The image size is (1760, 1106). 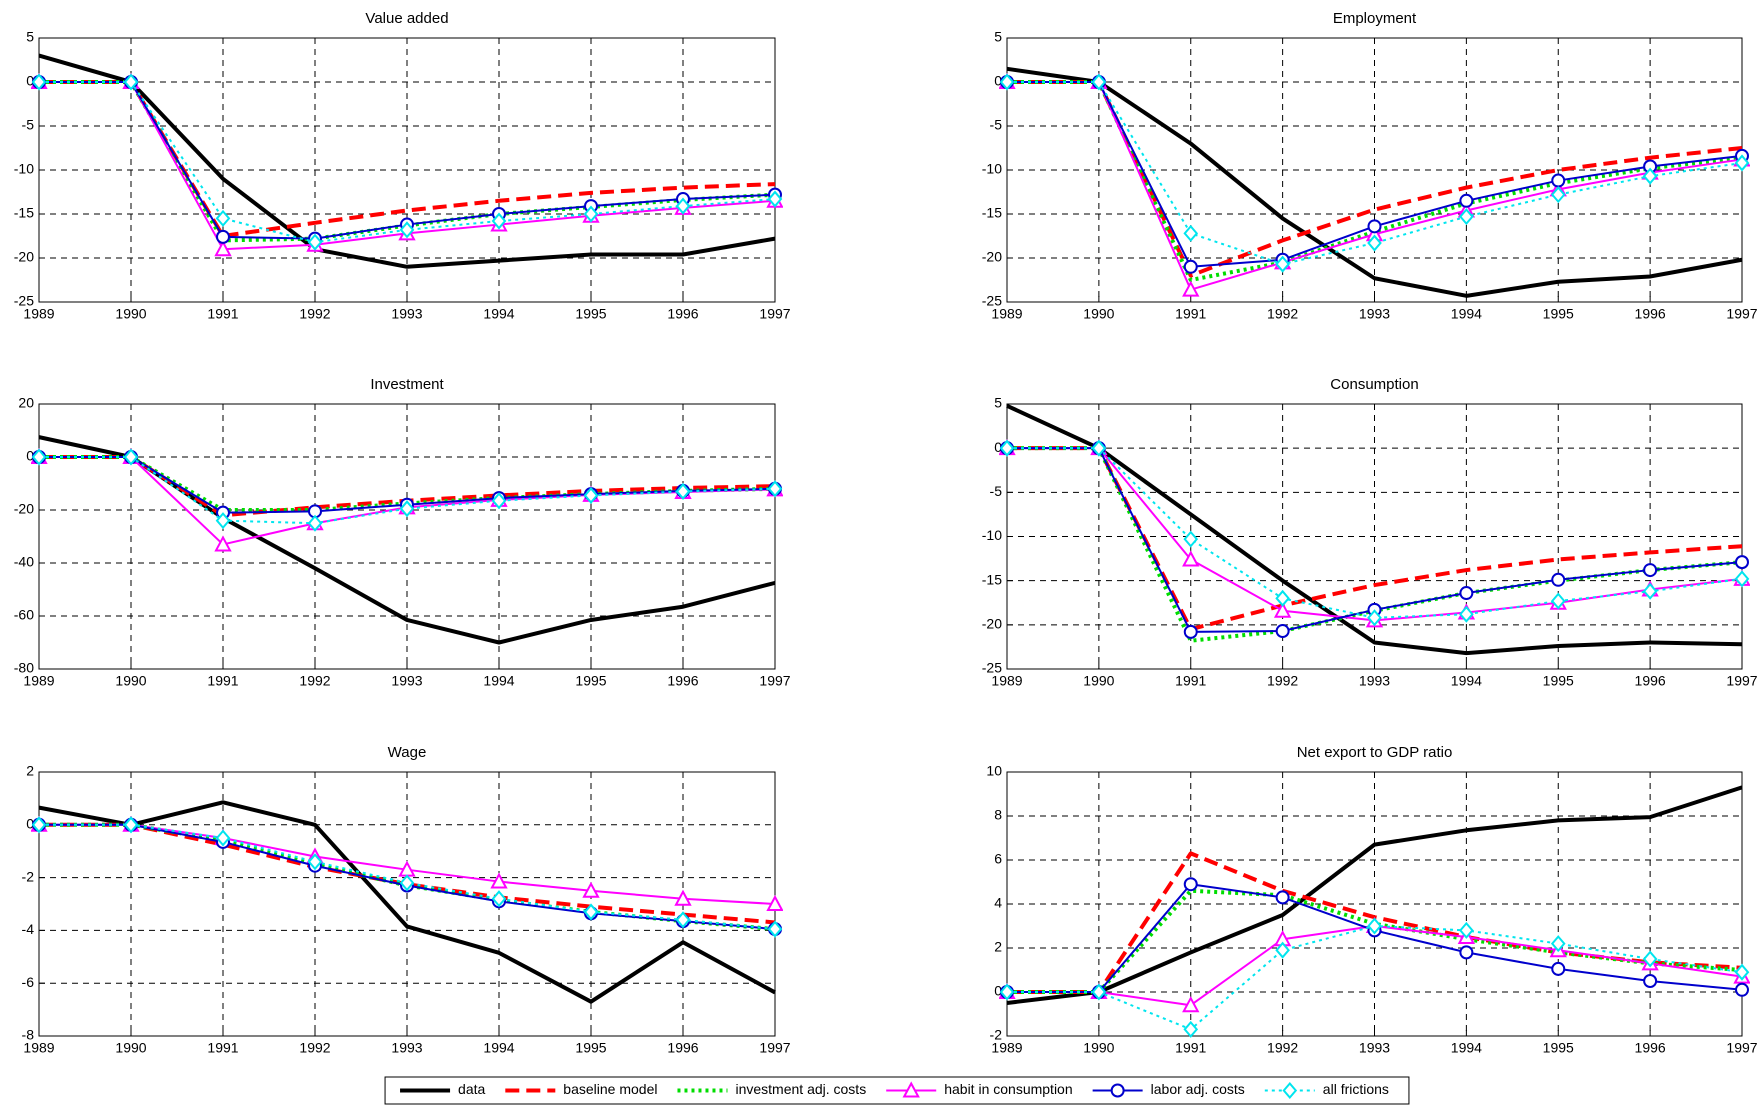 What do you see at coordinates (998, 903) in the screenshot?
I see `y-tick-label: 4` at bounding box center [998, 903].